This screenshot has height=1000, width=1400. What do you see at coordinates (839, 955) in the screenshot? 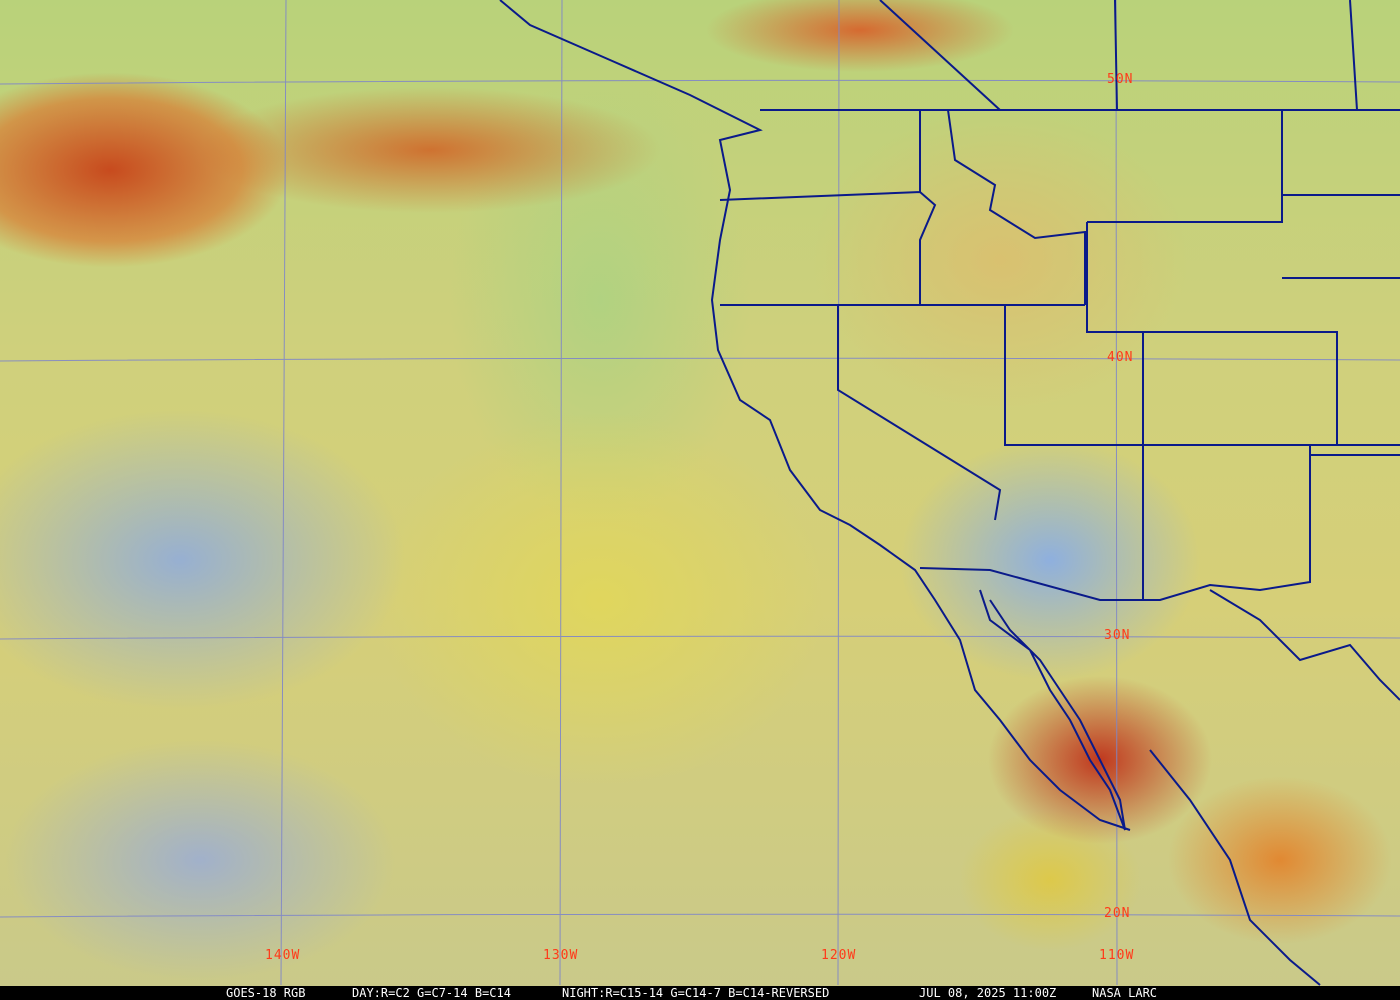
I see `longitude-label-120w: 120W` at bounding box center [839, 955].